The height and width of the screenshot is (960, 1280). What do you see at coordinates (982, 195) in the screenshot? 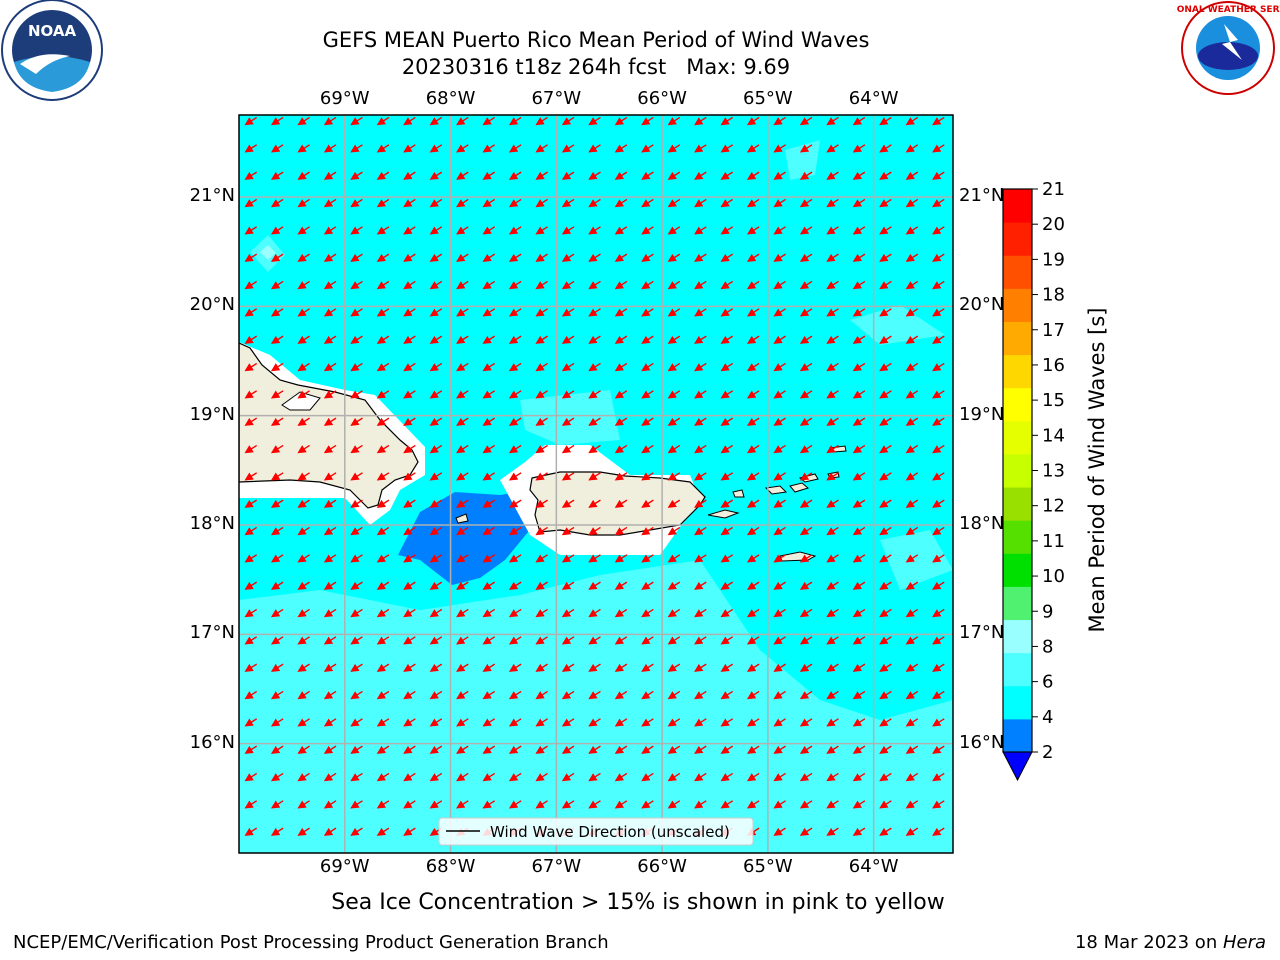
I see `lat-label-right: 21°N` at bounding box center [982, 195].